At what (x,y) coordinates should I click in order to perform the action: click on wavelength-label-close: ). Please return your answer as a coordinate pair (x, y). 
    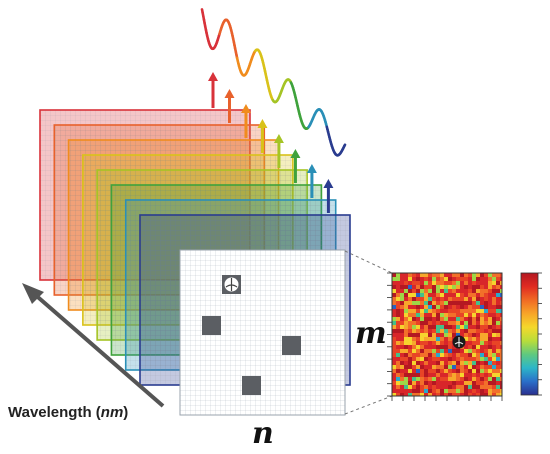
    Looking at the image, I should click on (125, 412).